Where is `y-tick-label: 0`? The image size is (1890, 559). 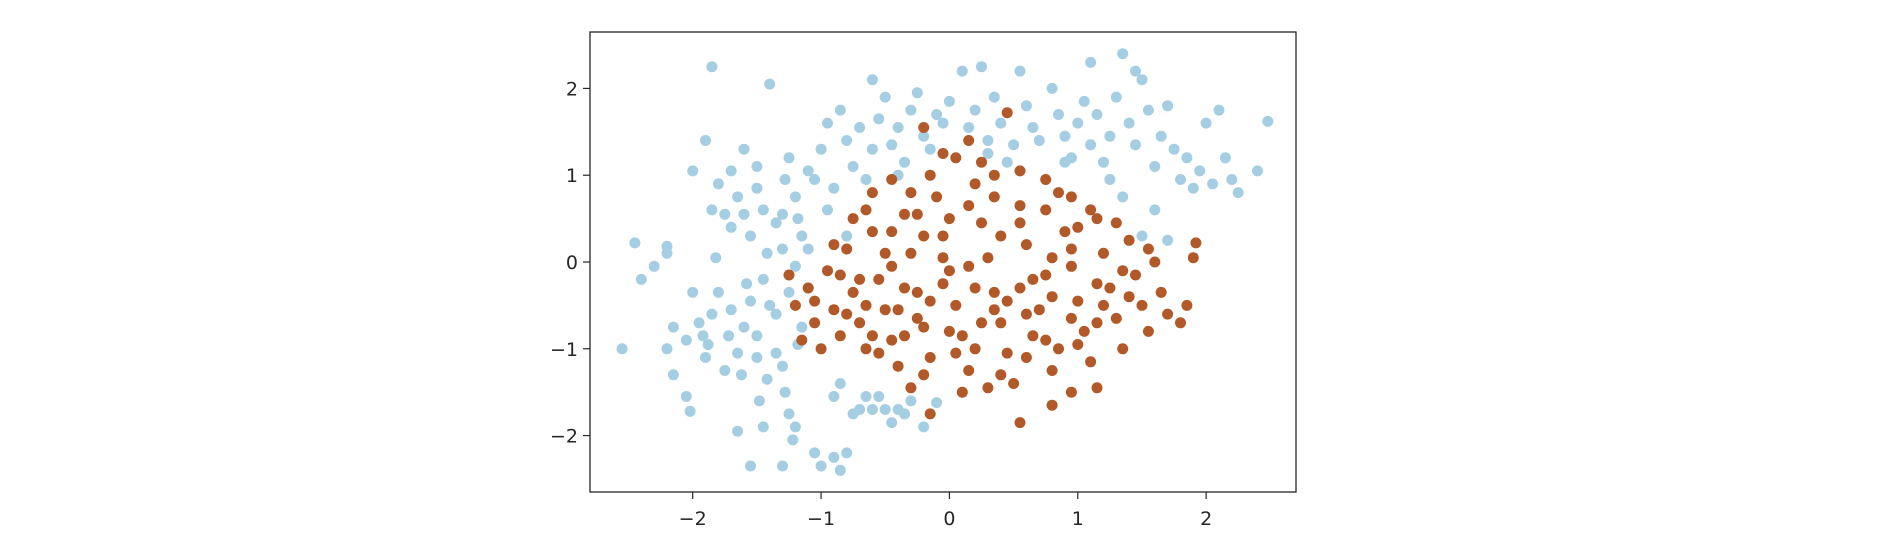
y-tick-label: 0 is located at coordinates (572, 263).